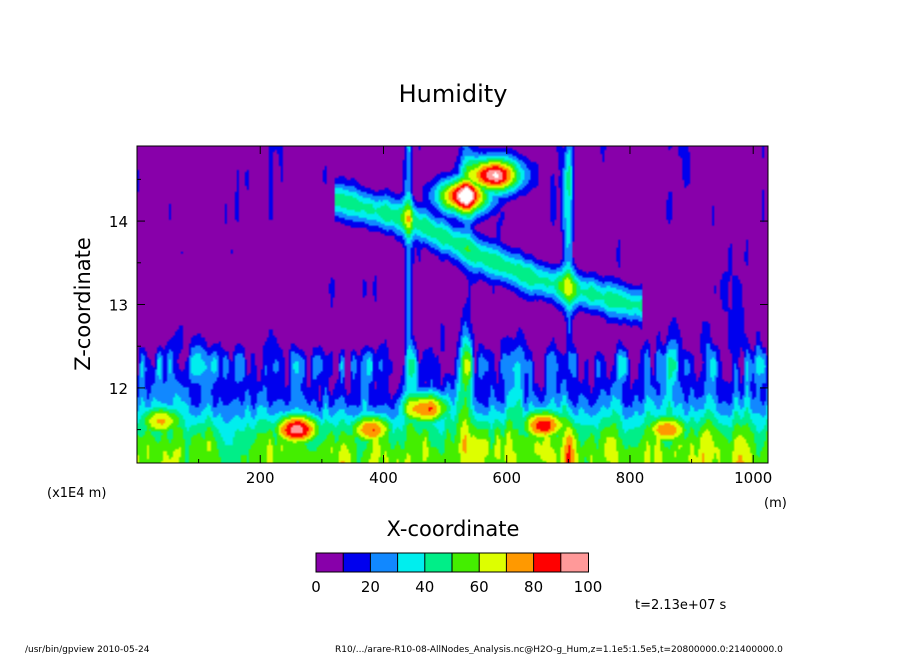  I want to click on colorbar-tick-label: 60, so click(479, 587).